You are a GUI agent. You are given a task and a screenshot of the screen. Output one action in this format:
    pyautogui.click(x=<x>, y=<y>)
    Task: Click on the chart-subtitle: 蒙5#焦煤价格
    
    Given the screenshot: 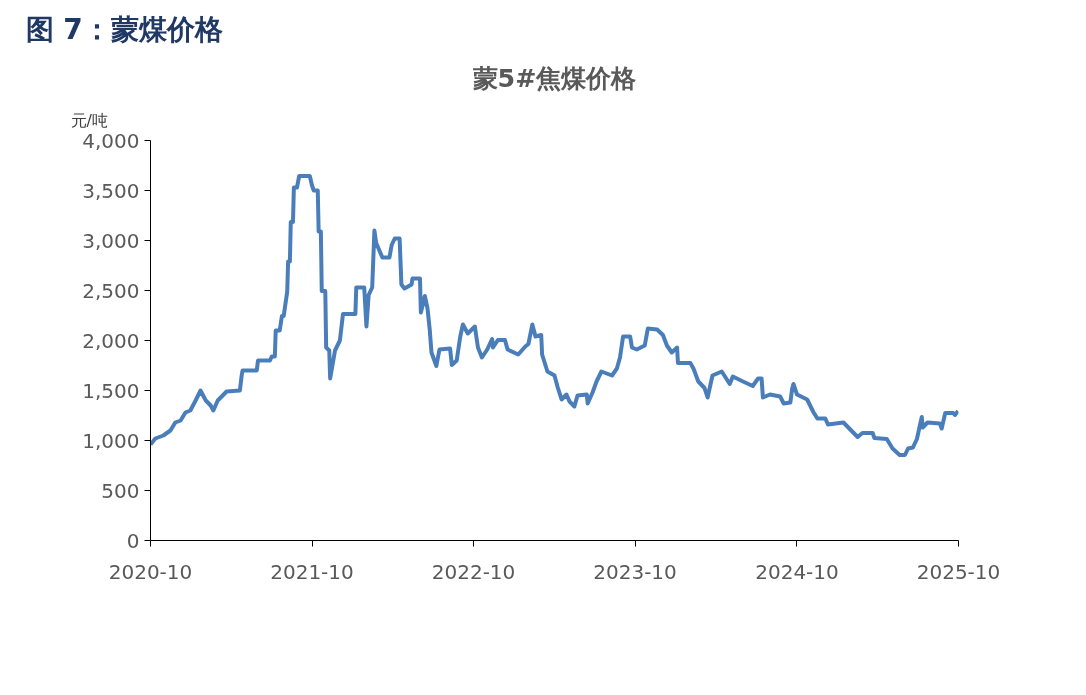 What is the action you would take?
    pyautogui.click(x=554, y=77)
    